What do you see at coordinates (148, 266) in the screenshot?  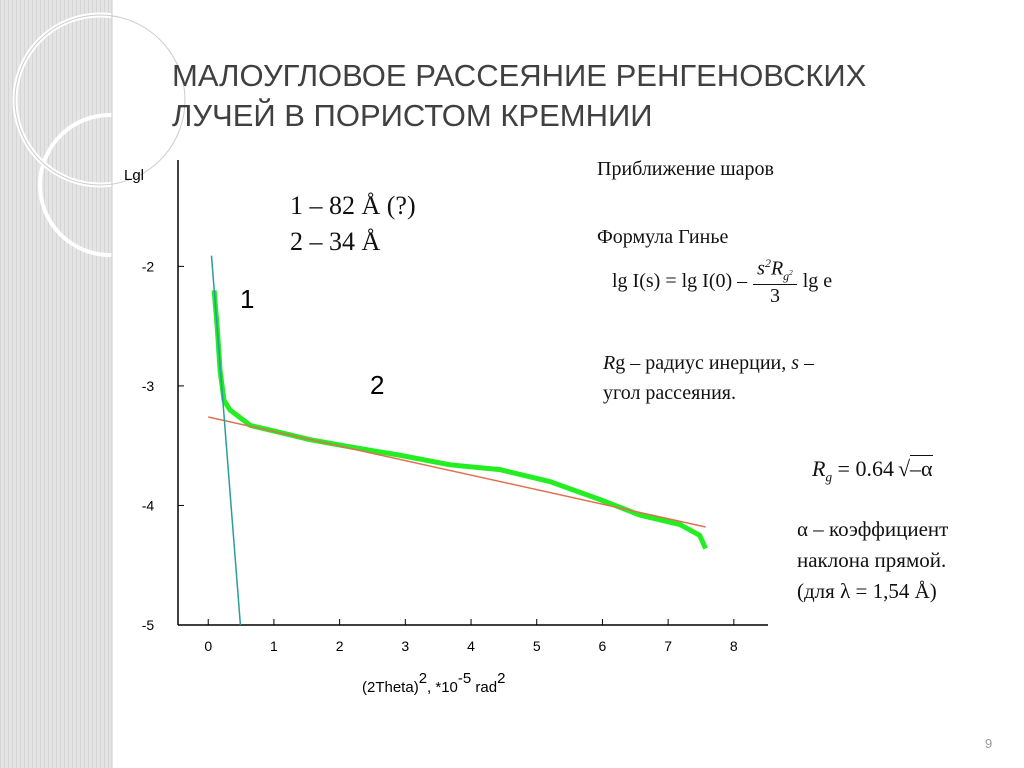 I see `y-tick-label: -2` at bounding box center [148, 266].